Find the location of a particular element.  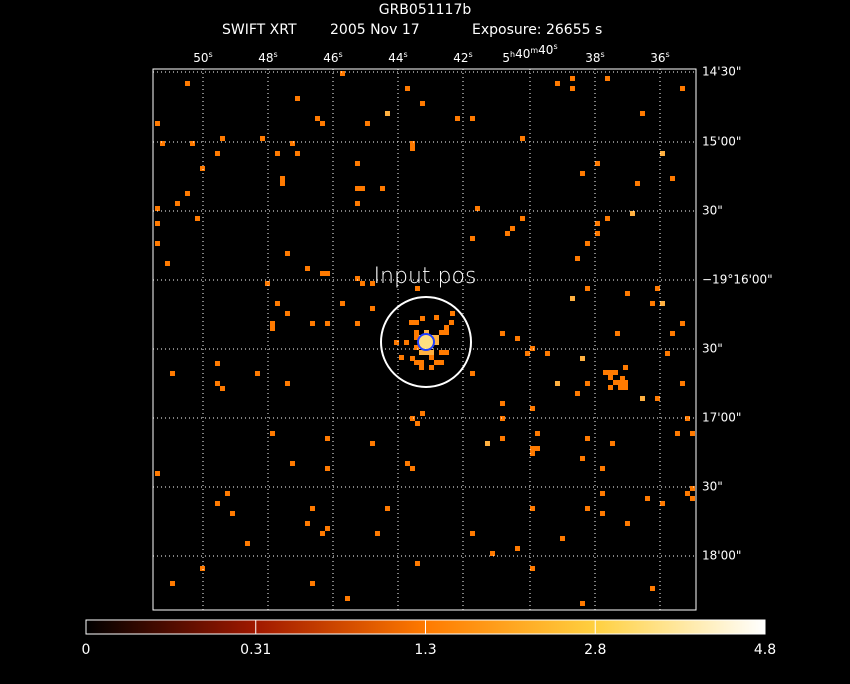

colorbar-label: 0 is located at coordinates (86, 650).